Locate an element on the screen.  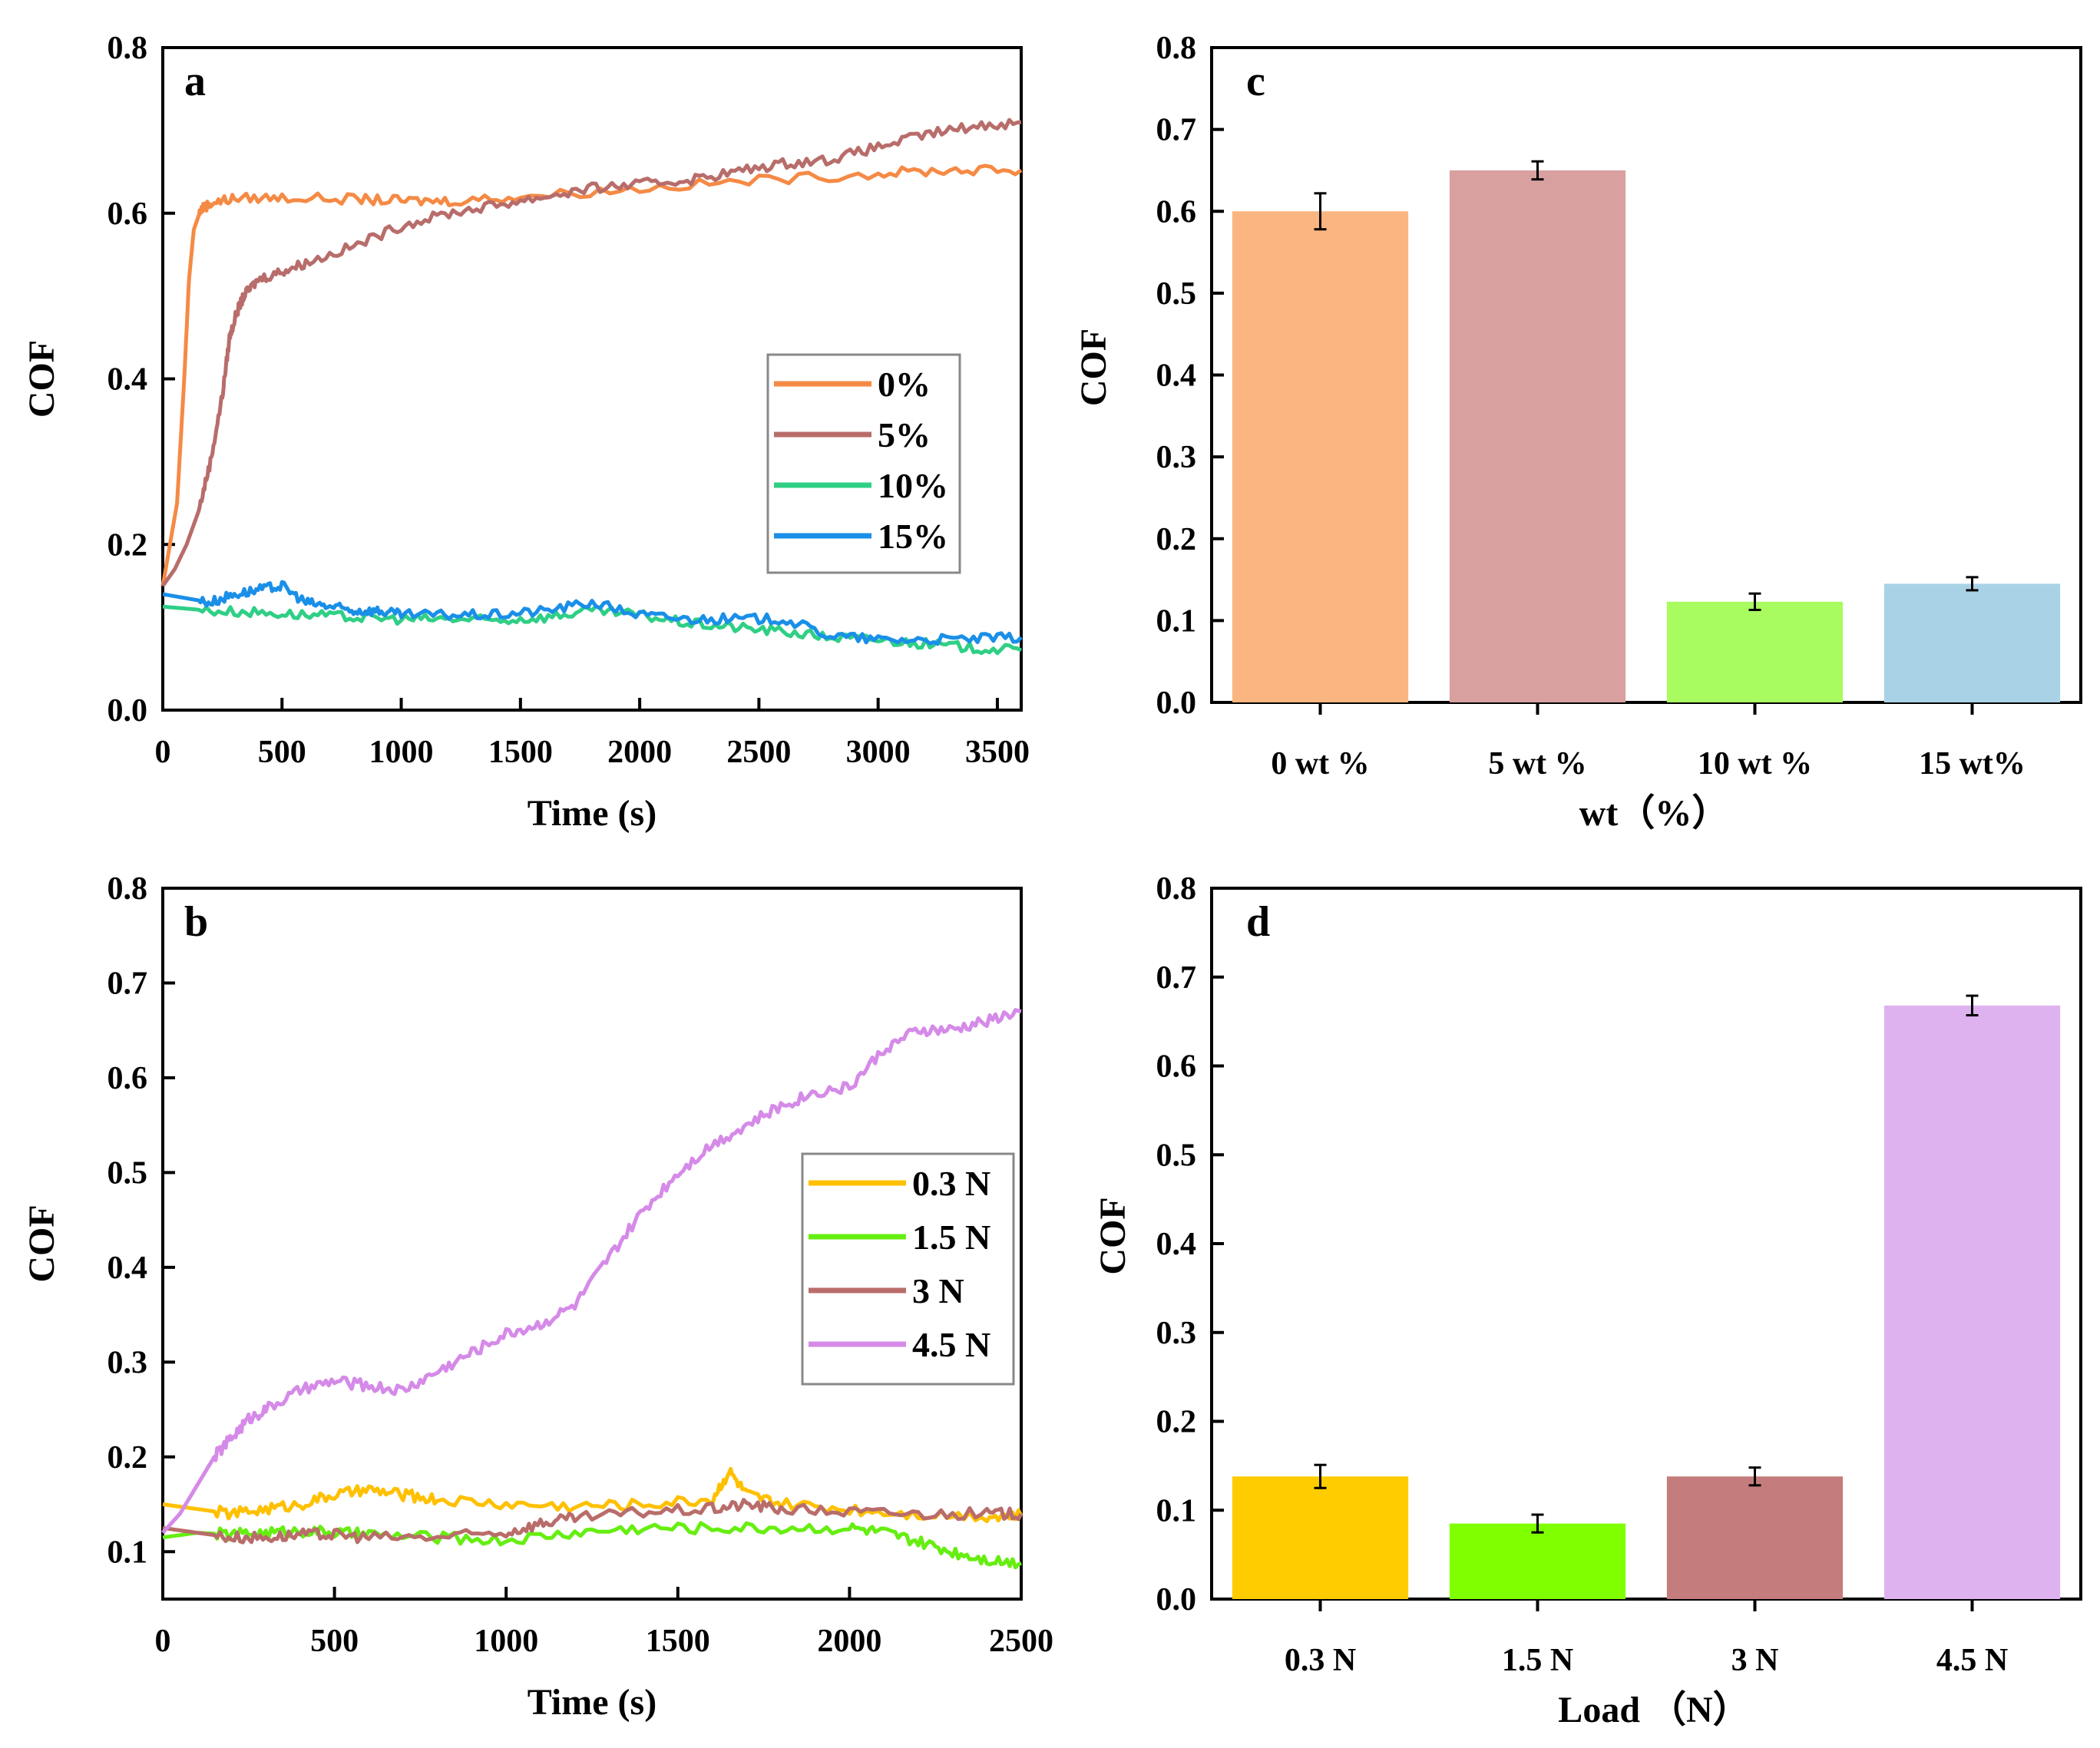
x-axis-label-d: Load （N） is located at coordinates (1654, 1710).